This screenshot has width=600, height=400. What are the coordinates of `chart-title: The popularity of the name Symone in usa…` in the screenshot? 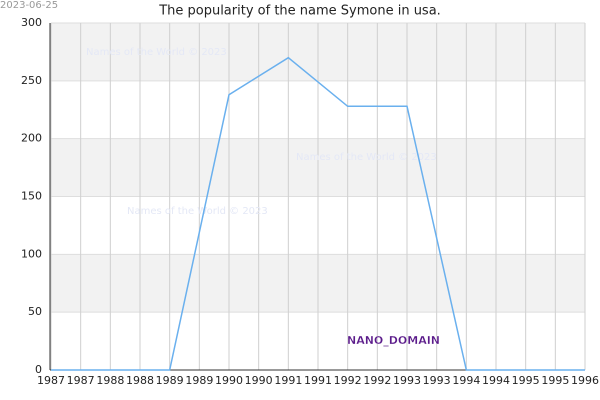 It's located at (299, 11).